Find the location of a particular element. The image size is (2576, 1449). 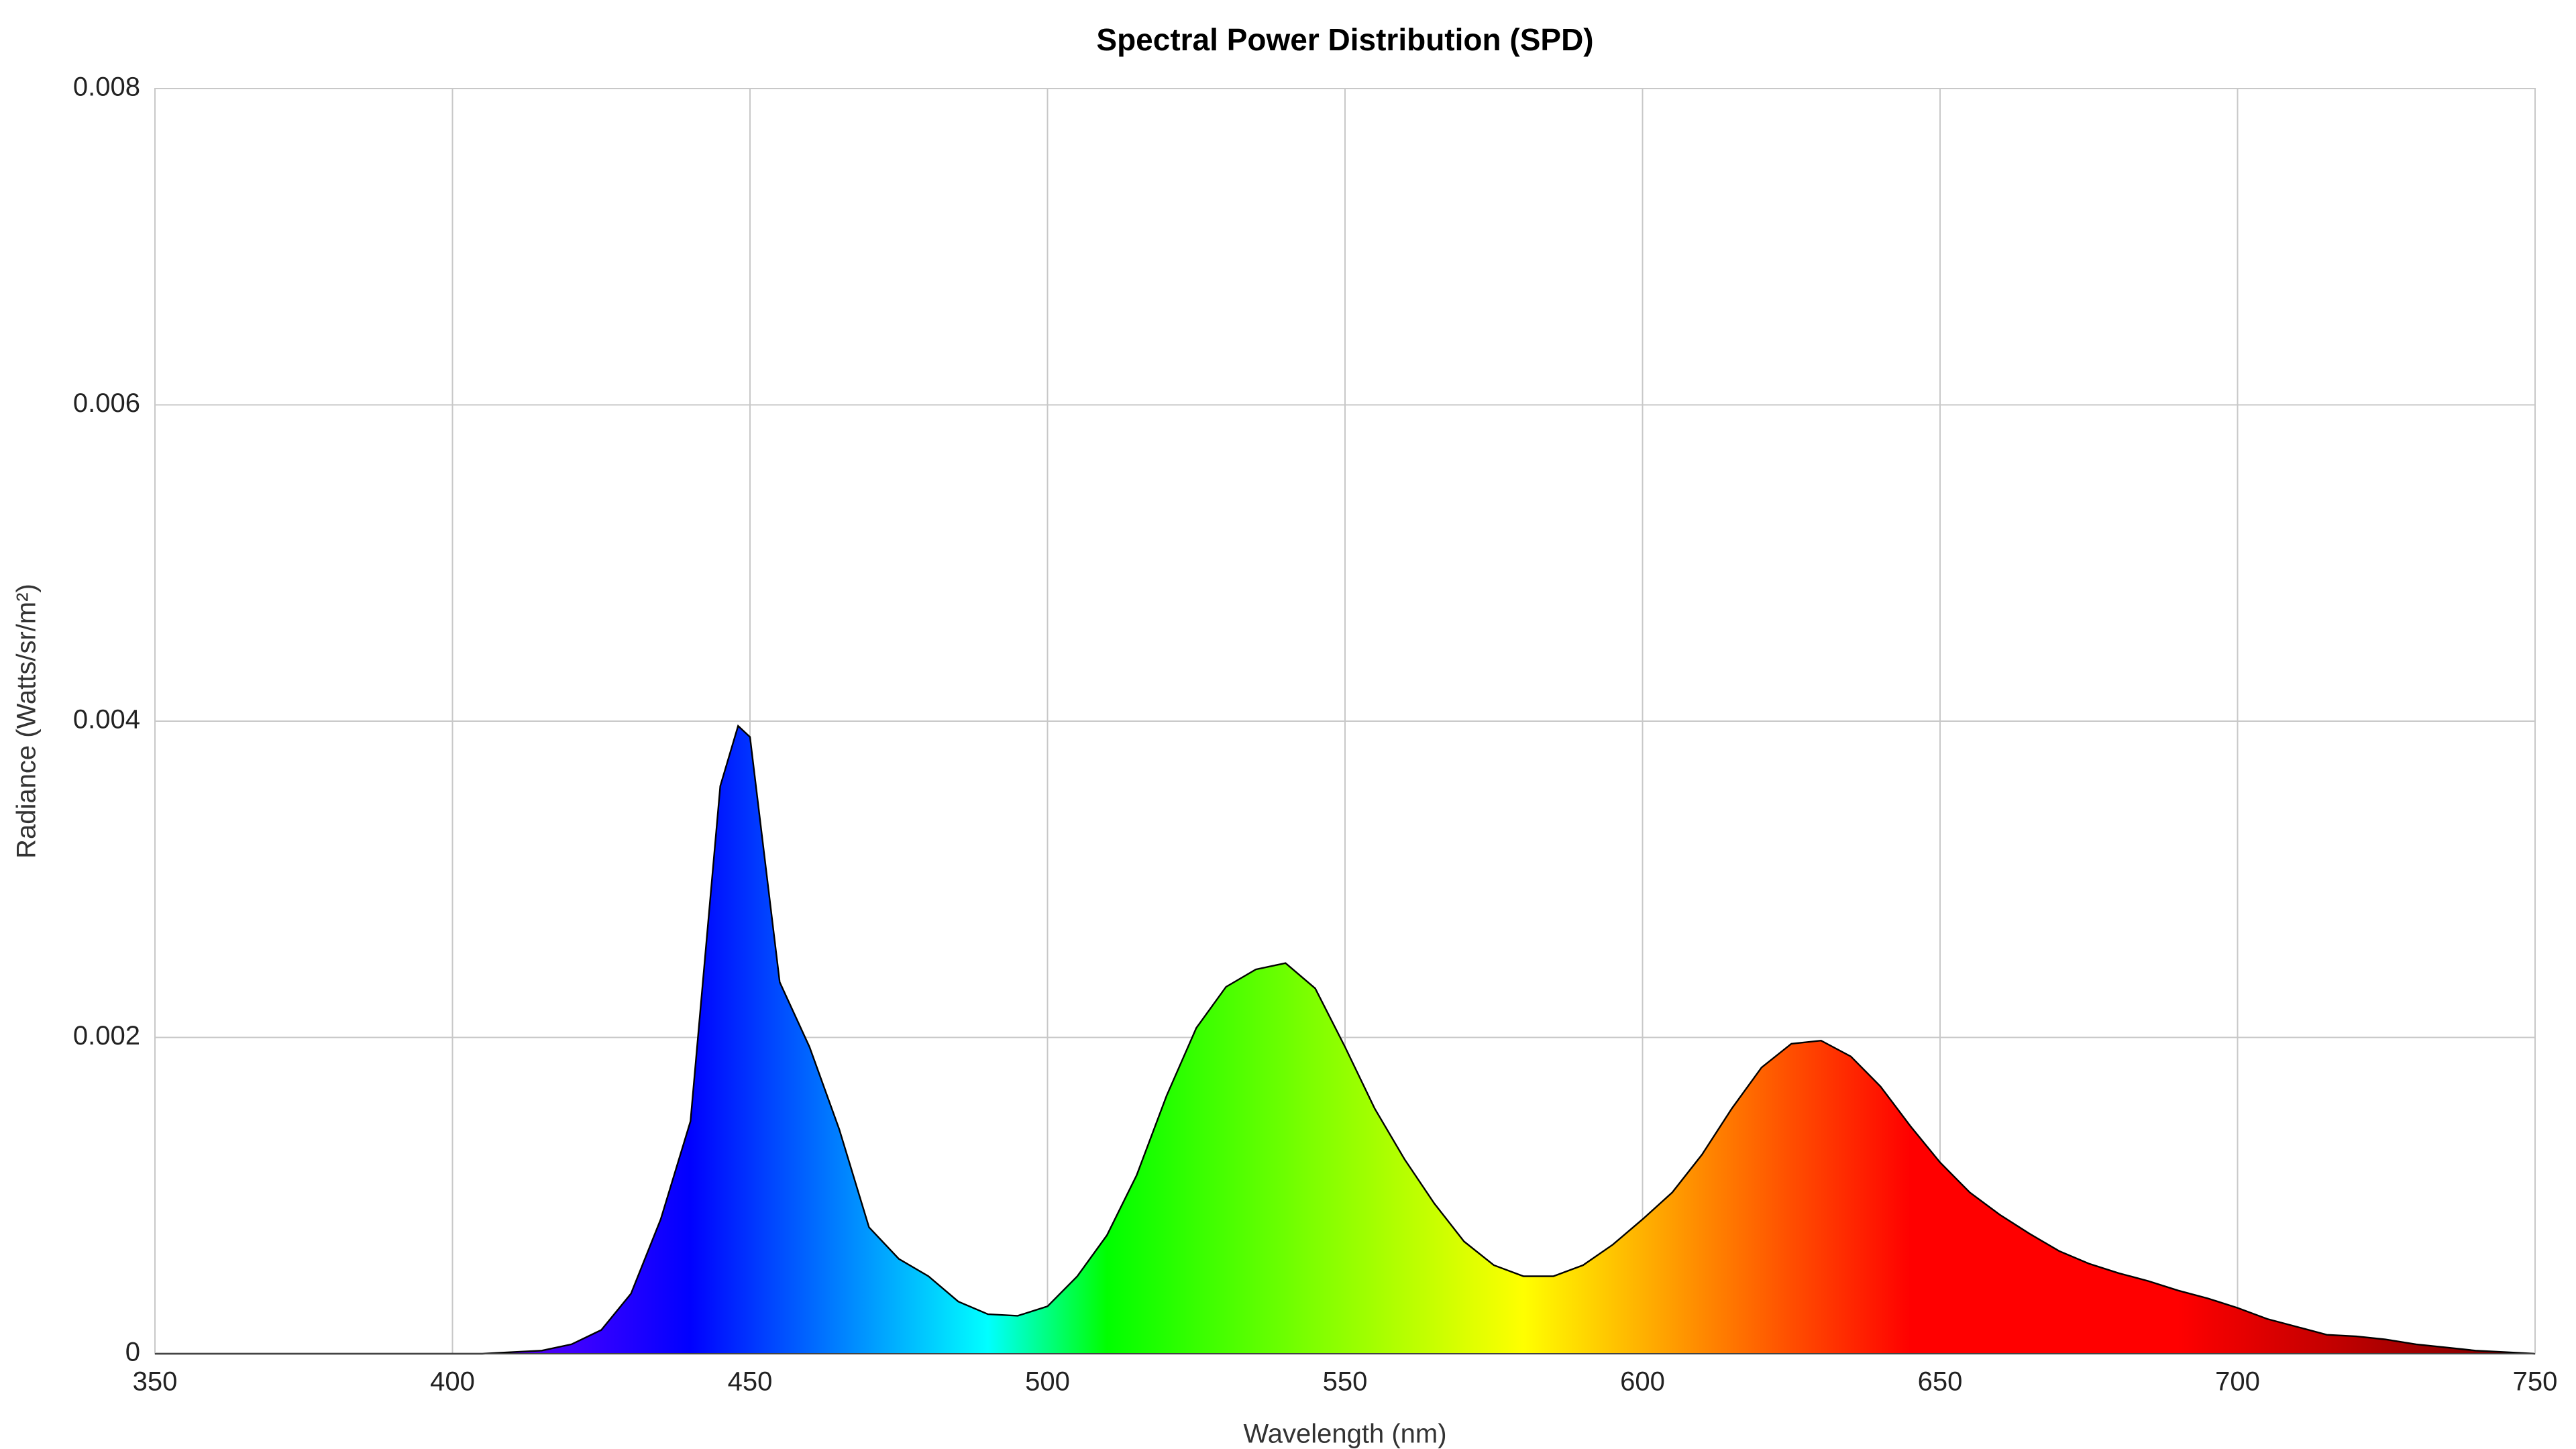

x-tick-label: 650 is located at coordinates (1940, 1382).